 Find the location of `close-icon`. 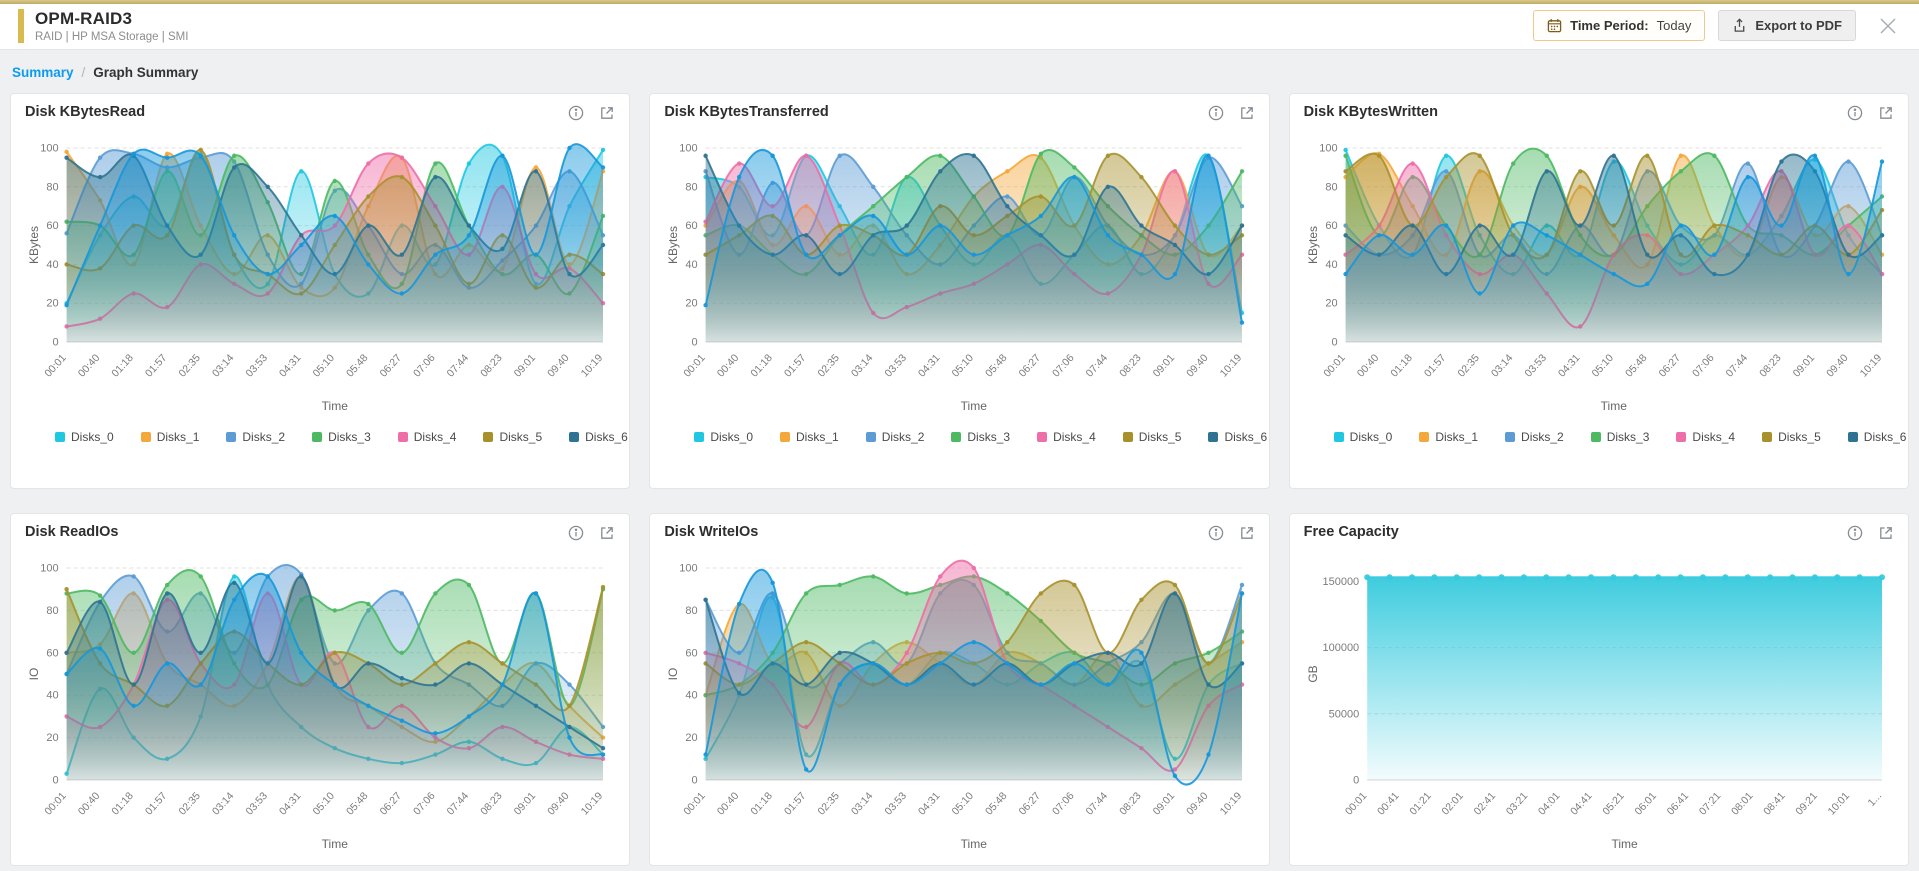

close-icon is located at coordinates (1888, 26).